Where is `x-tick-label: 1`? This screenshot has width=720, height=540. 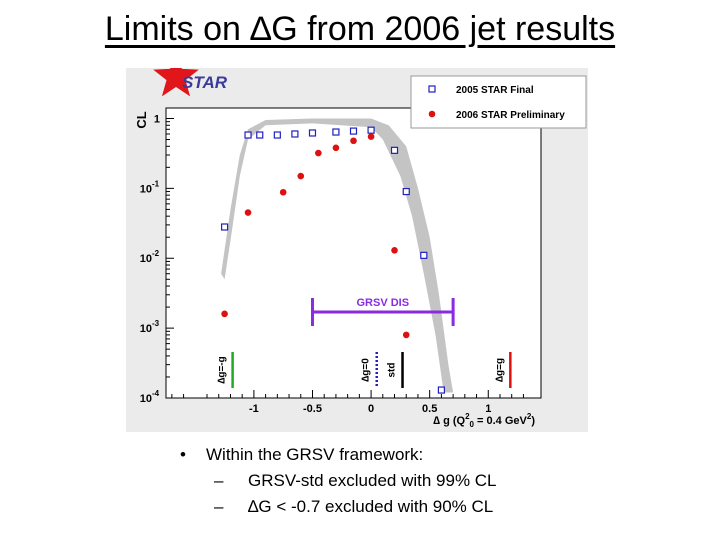 x-tick-label: 1 is located at coordinates (488, 409).